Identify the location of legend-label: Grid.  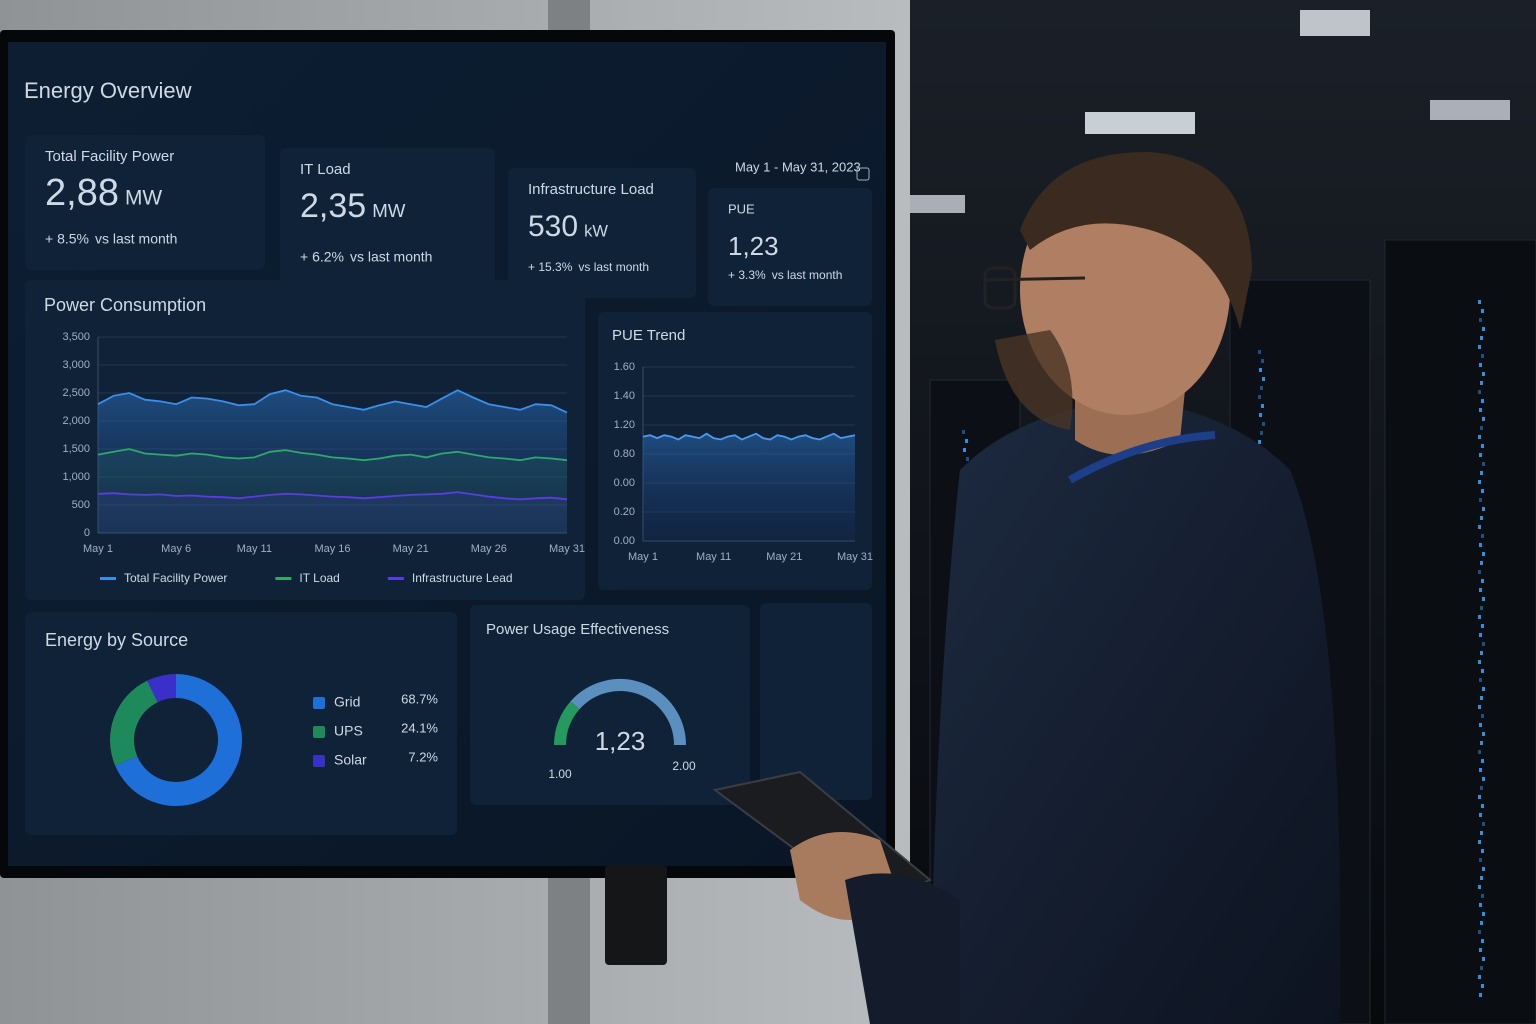
(347, 702).